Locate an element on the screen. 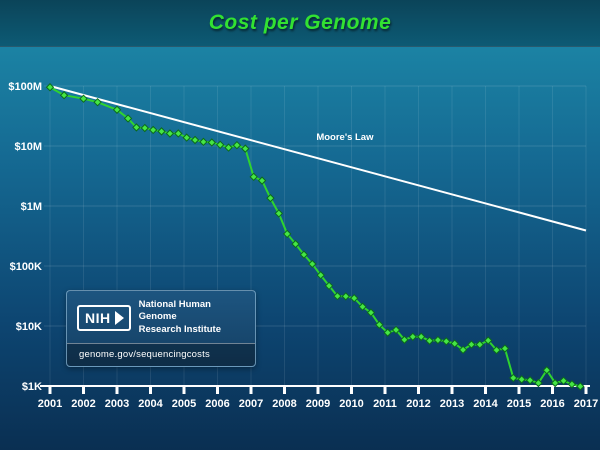 This screenshot has width=600, height=450. institute-name: National Human Genome Research Institute is located at coordinates (192, 317).